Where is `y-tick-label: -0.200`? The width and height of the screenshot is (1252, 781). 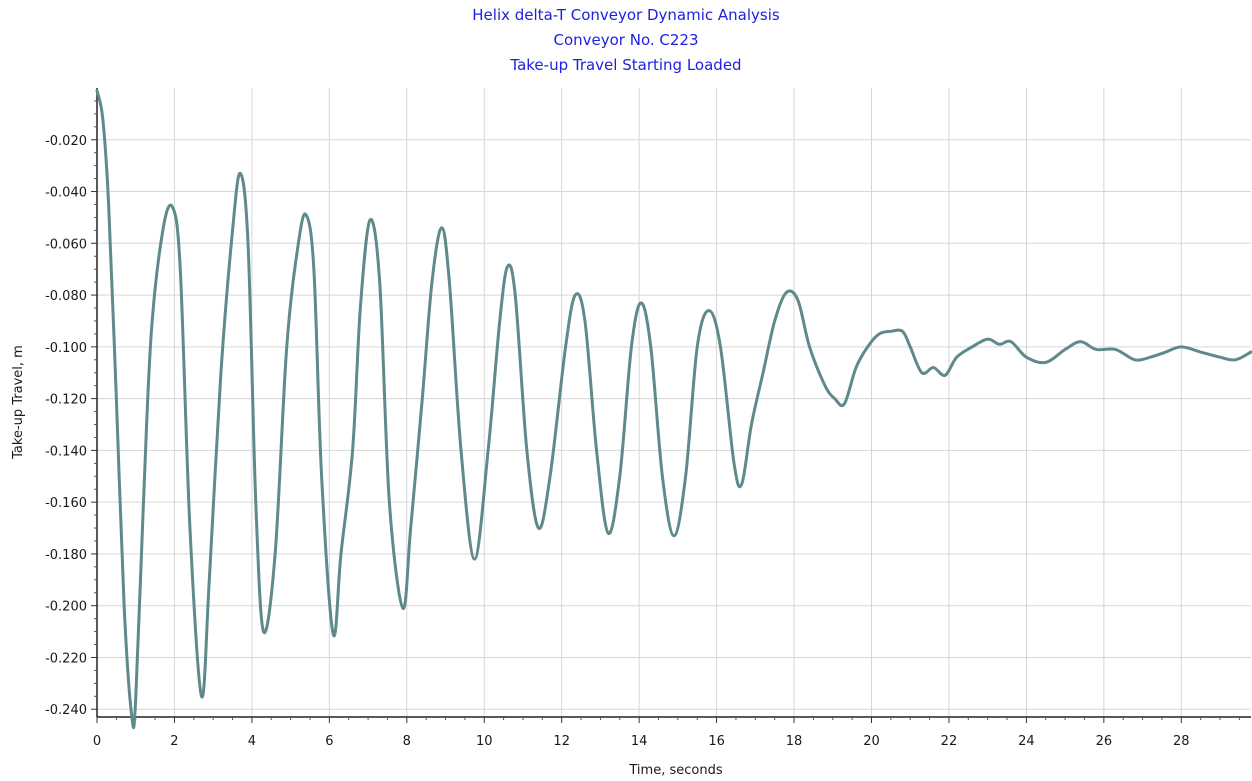 y-tick-label: -0.200 is located at coordinates (66, 607).